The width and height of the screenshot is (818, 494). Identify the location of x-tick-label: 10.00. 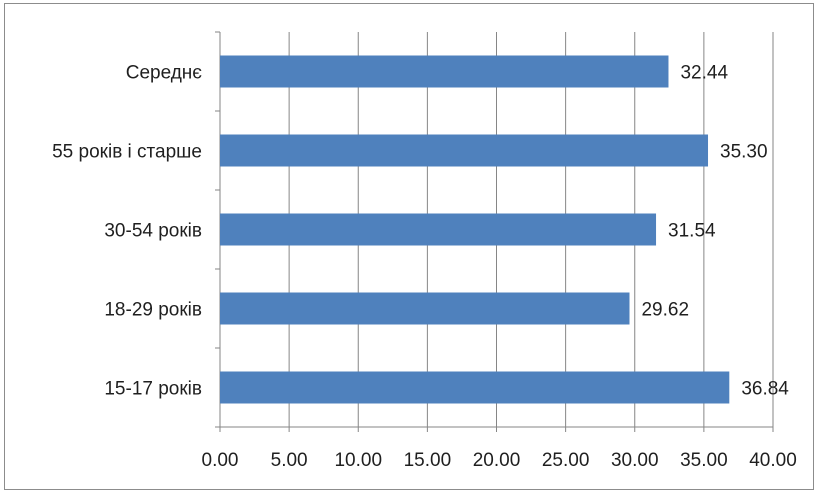
(358, 460).